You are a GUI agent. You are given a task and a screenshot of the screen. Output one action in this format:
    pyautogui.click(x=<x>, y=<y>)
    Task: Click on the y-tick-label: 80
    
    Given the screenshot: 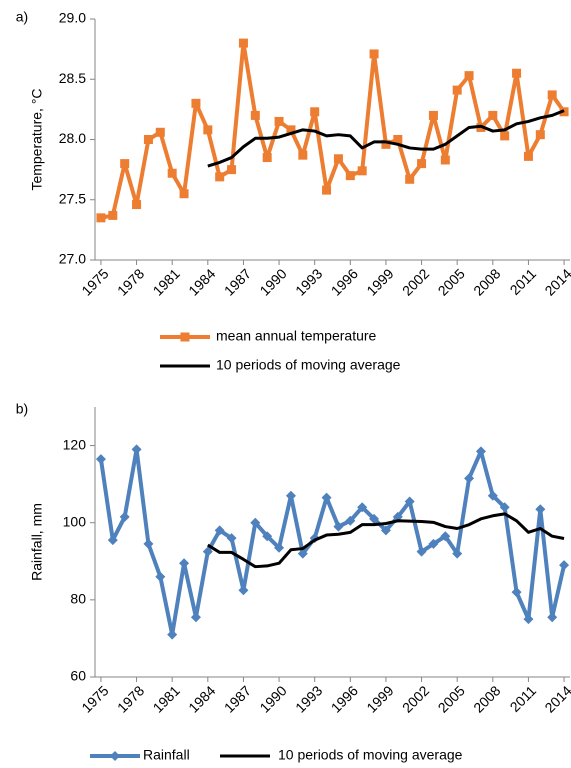 What is the action you would take?
    pyautogui.click(x=78, y=599)
    